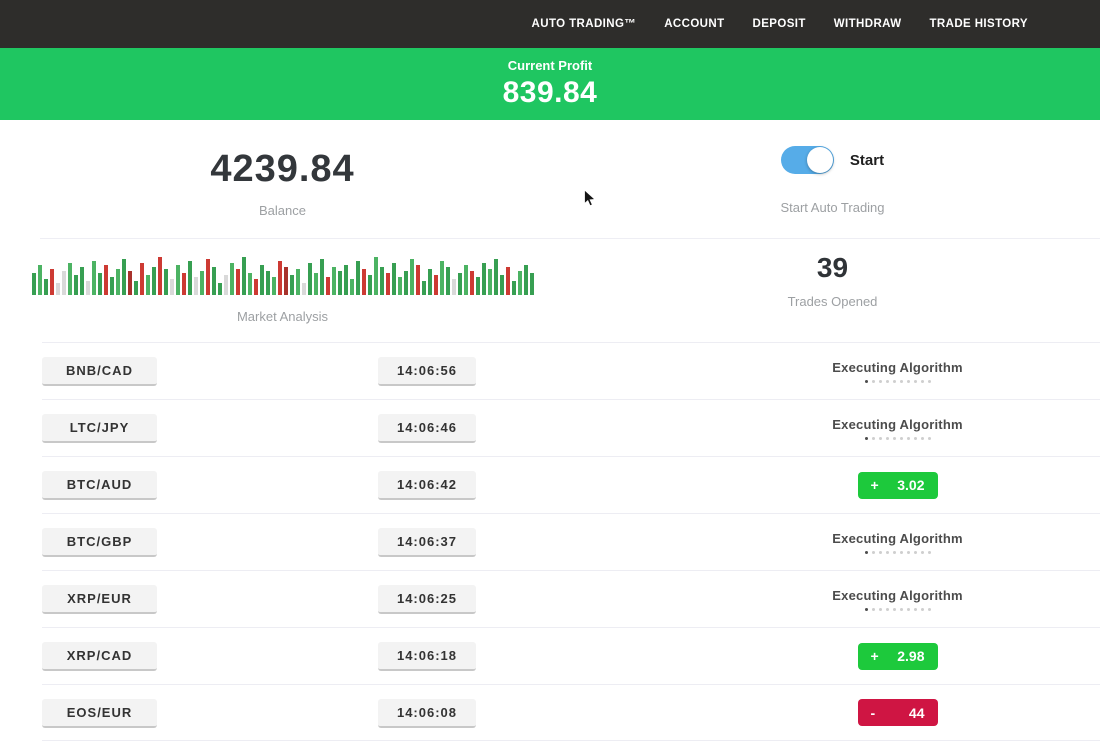 The width and height of the screenshot is (1100, 742). Describe the element at coordinates (99, 428) in the screenshot. I see `pair-chip: LTC/JPY` at that location.